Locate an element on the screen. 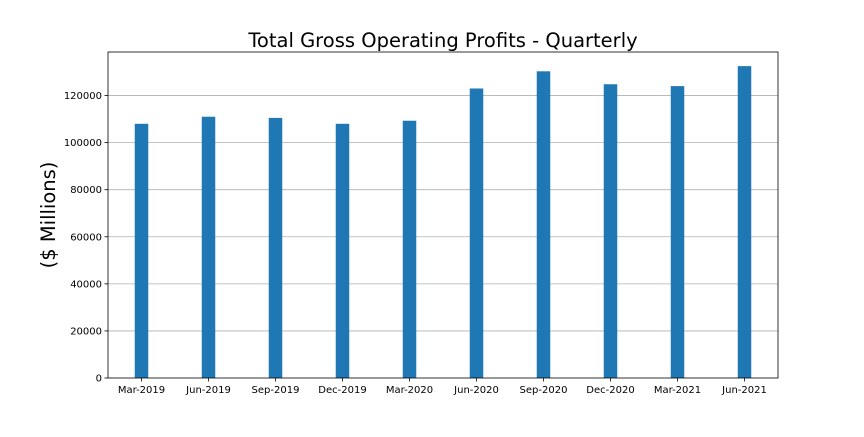 The height and width of the screenshot is (437, 864). y-tick-label: 60000 is located at coordinates (86, 237).